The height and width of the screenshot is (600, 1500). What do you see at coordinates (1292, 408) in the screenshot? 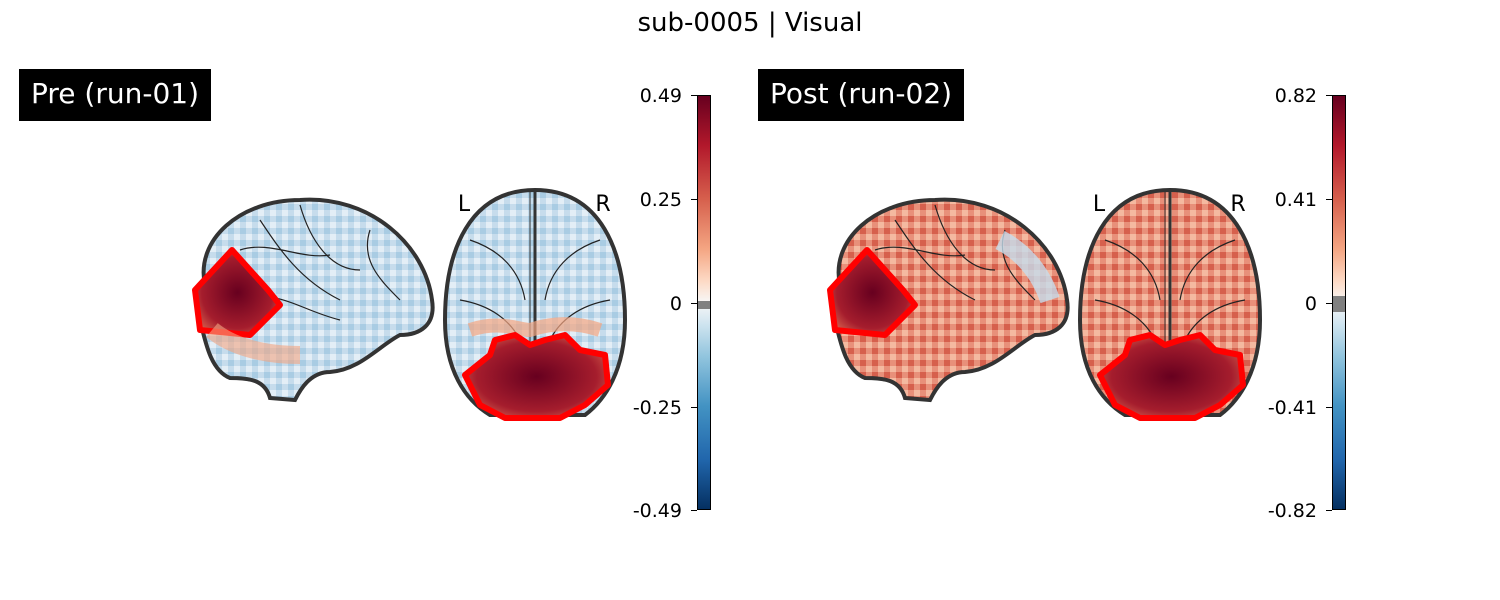
I see `colorbar-tick-label: -0.41` at bounding box center [1292, 408].